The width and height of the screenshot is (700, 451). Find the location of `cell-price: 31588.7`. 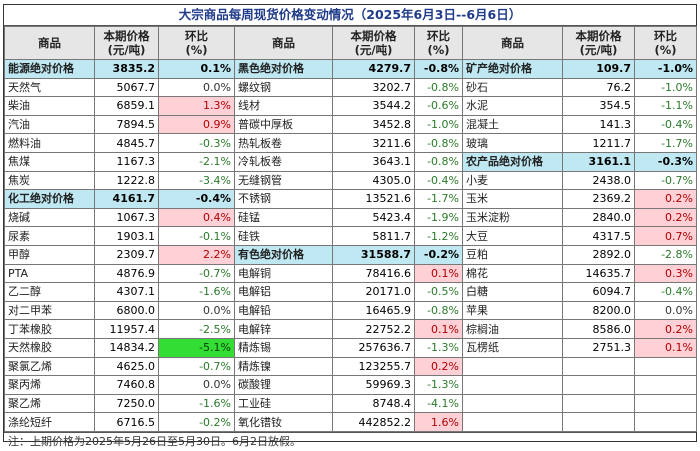

cell-price: 31588.7 is located at coordinates (373, 254).